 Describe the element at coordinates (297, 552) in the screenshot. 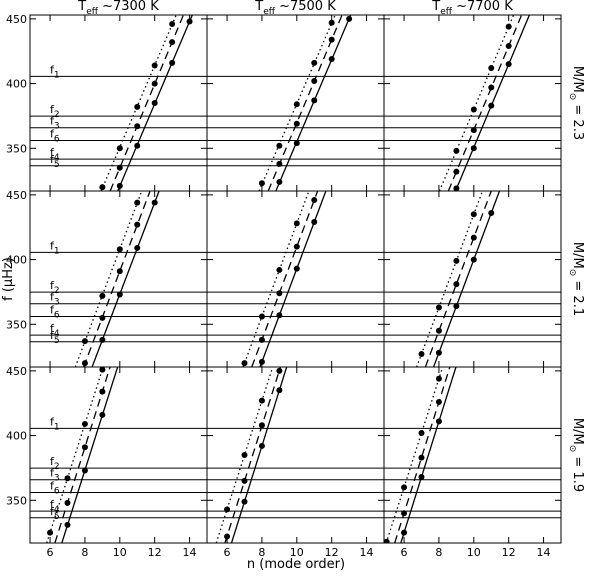

I see `x-tick-label: 10` at that location.